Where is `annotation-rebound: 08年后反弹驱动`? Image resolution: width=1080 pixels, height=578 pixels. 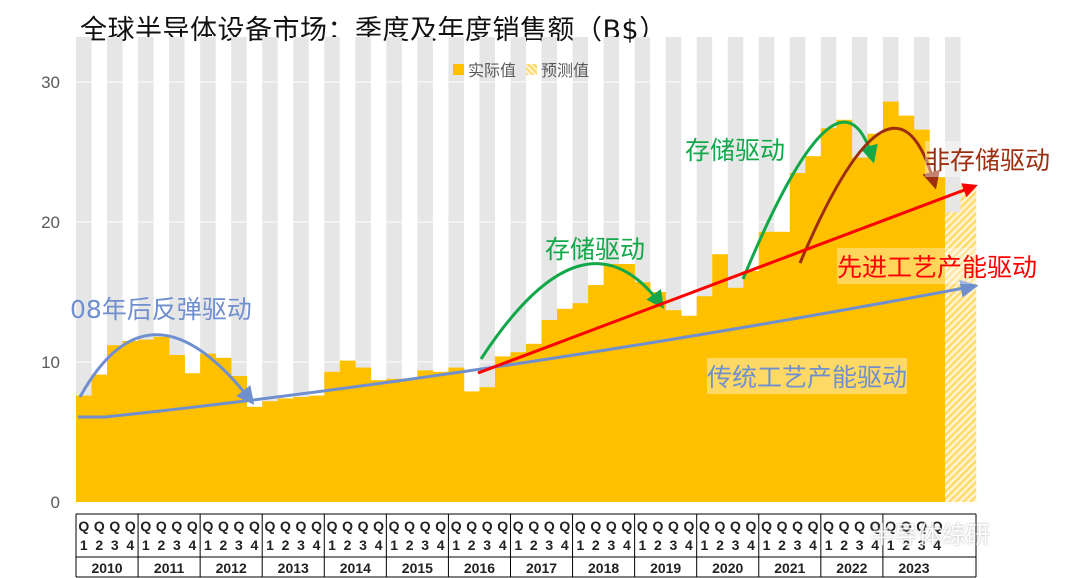
annotation-rebound: 08年后反弹驱动 is located at coordinates (161, 309).